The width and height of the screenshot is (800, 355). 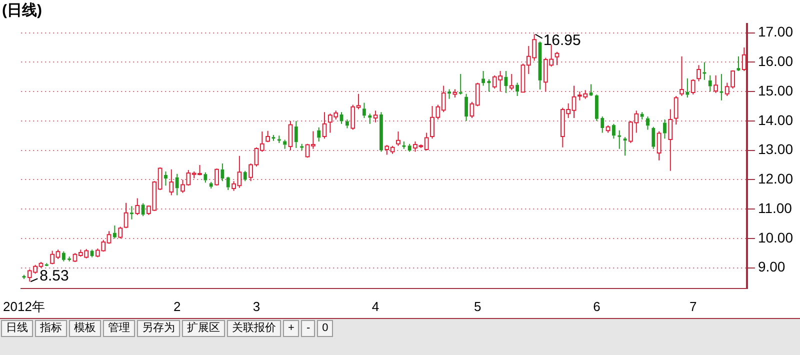 What do you see at coordinates (85, 328) in the screenshot?
I see `text: 模板` at bounding box center [85, 328].